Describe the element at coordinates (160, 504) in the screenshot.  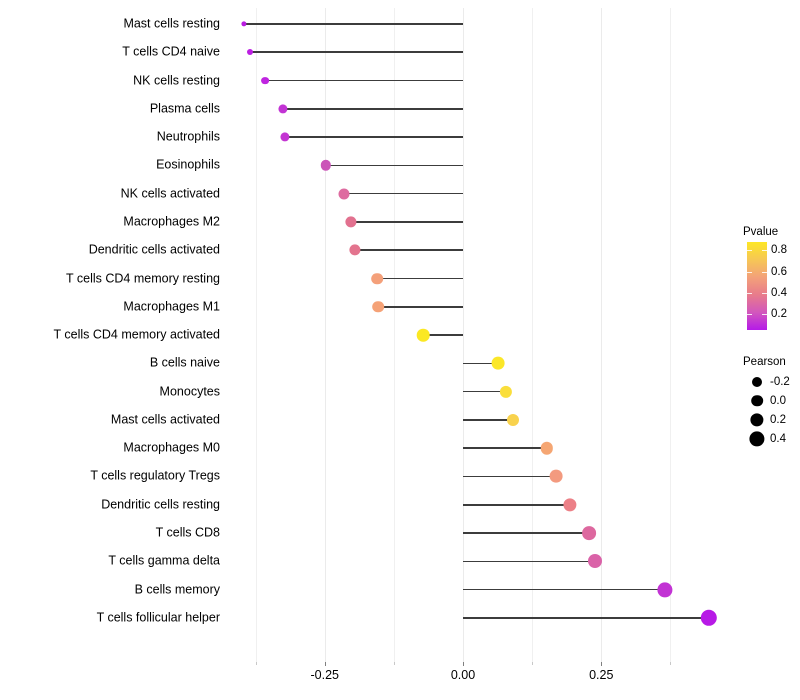
I see `y-axis-tick-label: Dendritic cells resting` at that location.